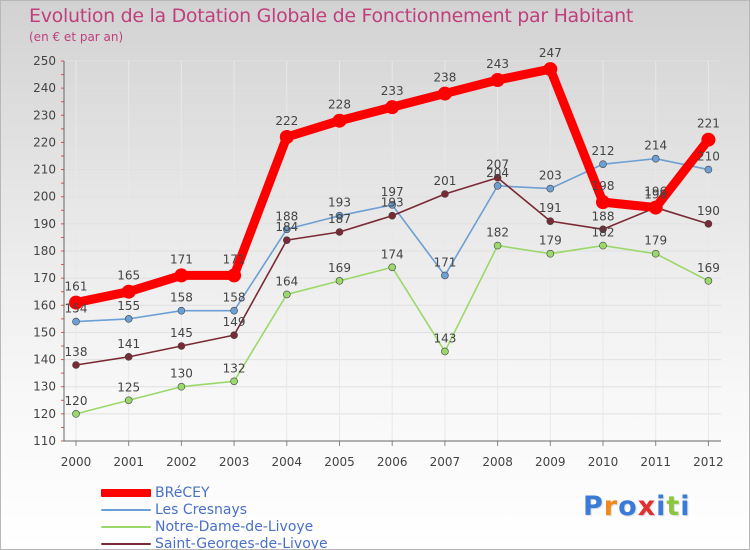  What do you see at coordinates (628, 506) in the screenshot?
I see `logo-letter: o` at bounding box center [628, 506].